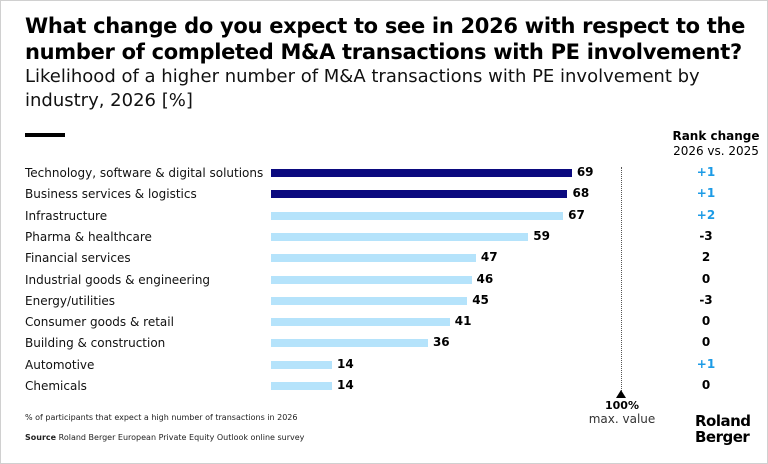 Image resolution: width=768 pixels, height=464 pixels. What do you see at coordinates (581, 193) in the screenshot?
I see `value-label: 68` at bounding box center [581, 193].